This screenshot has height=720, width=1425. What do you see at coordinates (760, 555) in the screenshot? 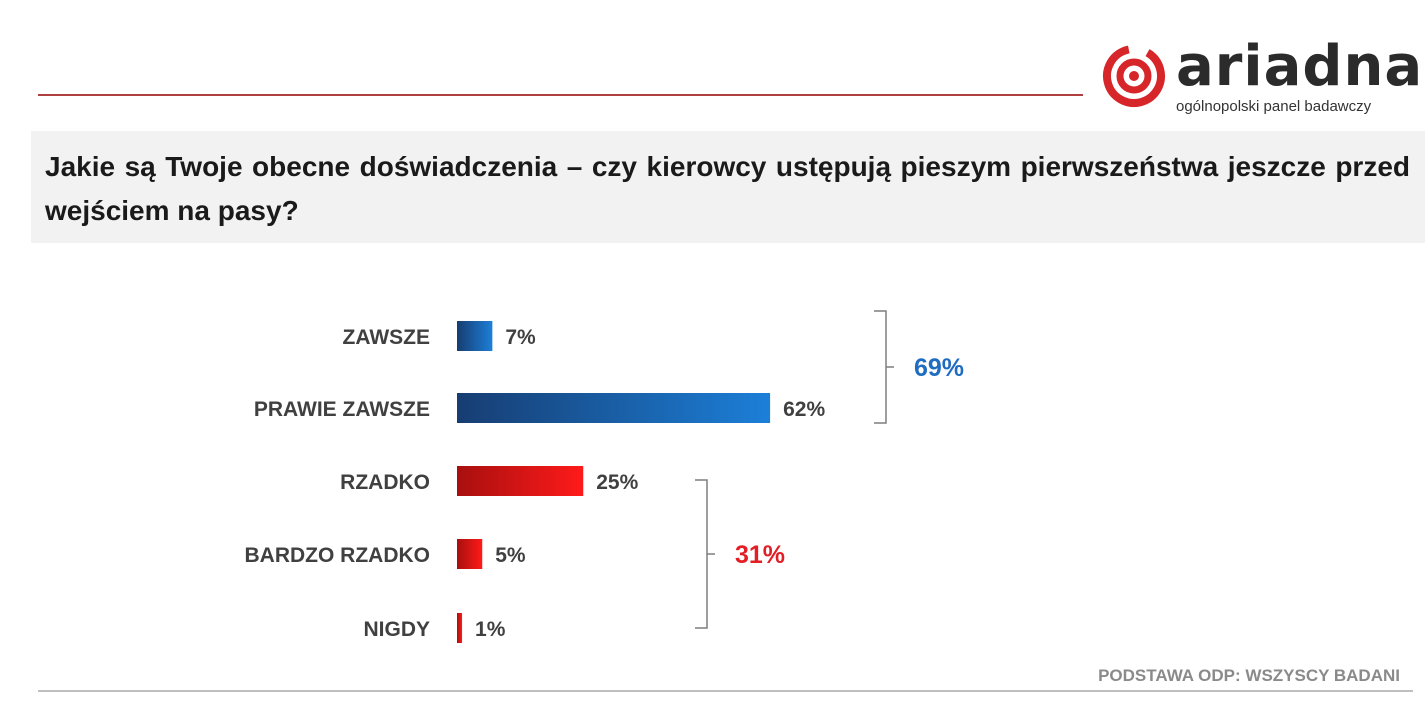
I see `group-total-label: 31%` at bounding box center [760, 555].